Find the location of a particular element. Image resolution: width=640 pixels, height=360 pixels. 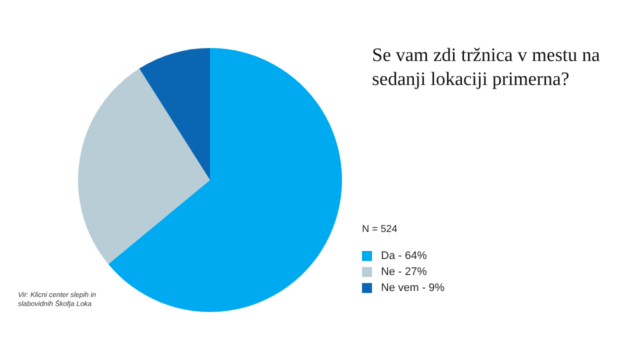

text: Se vam zdi tržnica v mestu na sedanji lokaciji primerna? is located at coordinates (486, 68).